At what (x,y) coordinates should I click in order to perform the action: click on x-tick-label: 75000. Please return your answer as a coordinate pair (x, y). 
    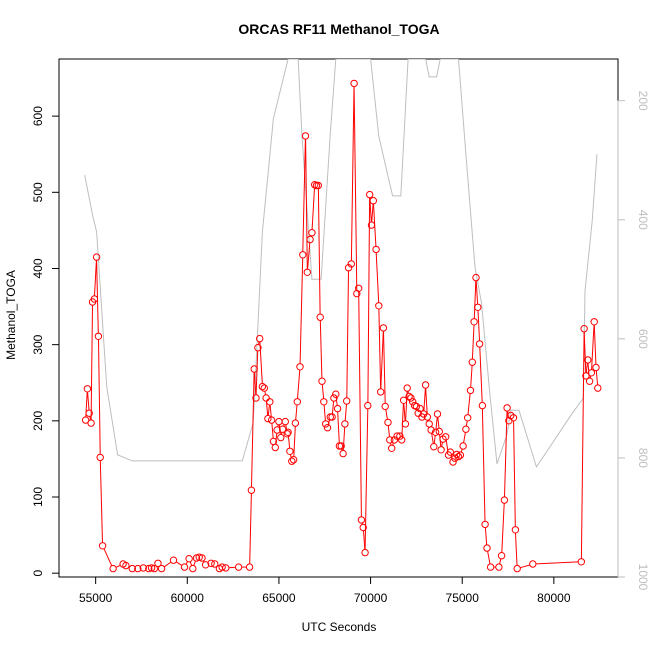
    Looking at the image, I should click on (463, 598).